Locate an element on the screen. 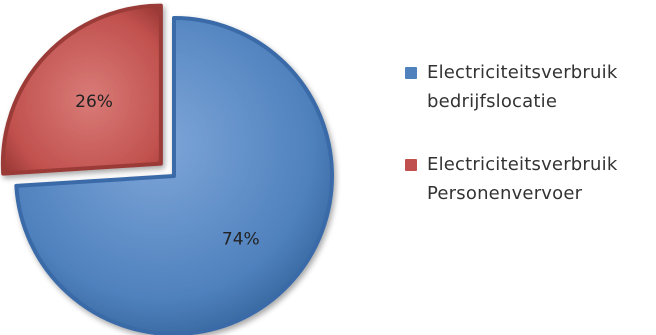 This screenshot has height=335, width=656. legend-label: Electriciteitsverbruik Personenvervoer is located at coordinates (538, 179).